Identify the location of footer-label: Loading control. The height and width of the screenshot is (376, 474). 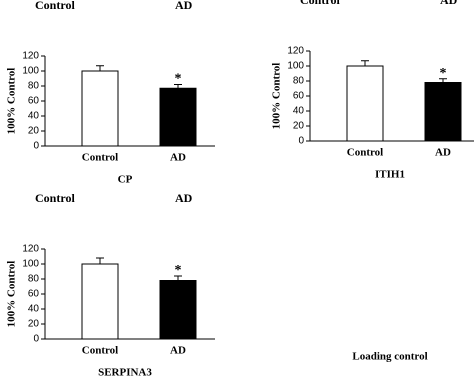
(389, 357).